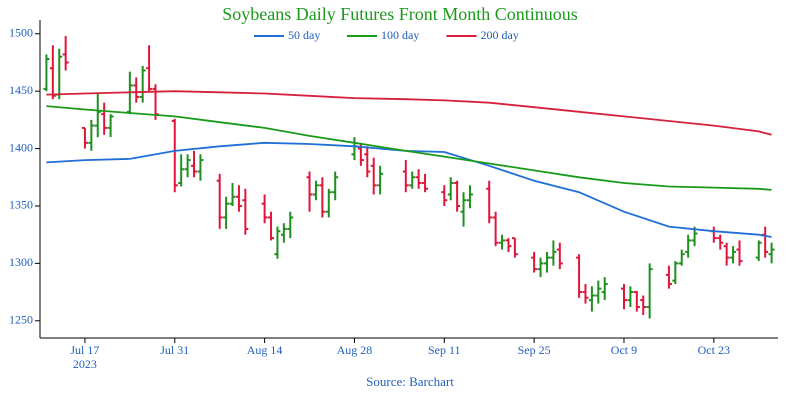 The width and height of the screenshot is (800, 400). What do you see at coordinates (409, 113) in the screenshot?
I see `ma-line` at bounding box center [409, 113].